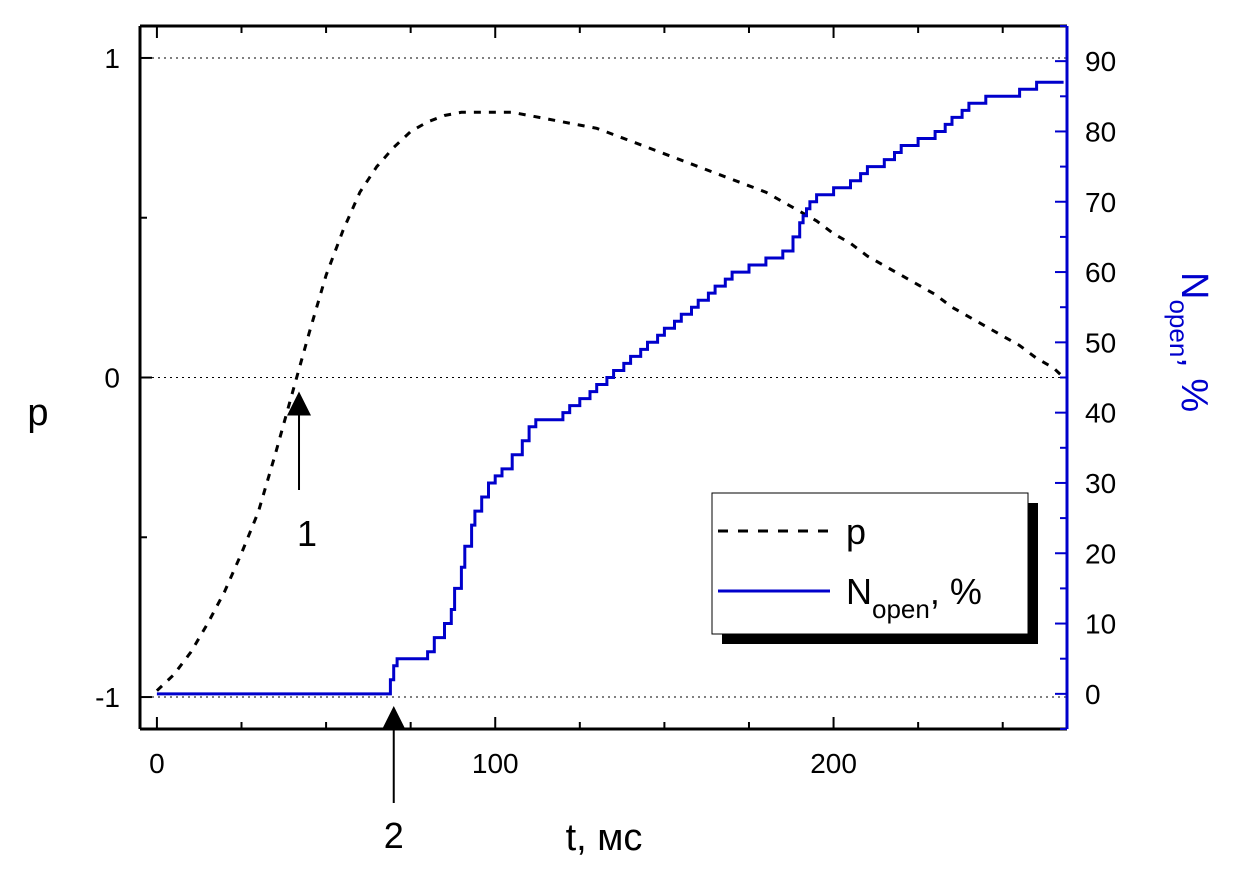  I want to click on y2-tick-label: 90, so click(1100, 61).